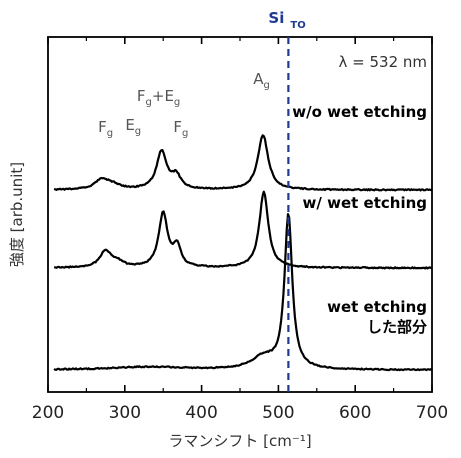  I want to click on x-tick-label-300: 300, so click(125, 413).